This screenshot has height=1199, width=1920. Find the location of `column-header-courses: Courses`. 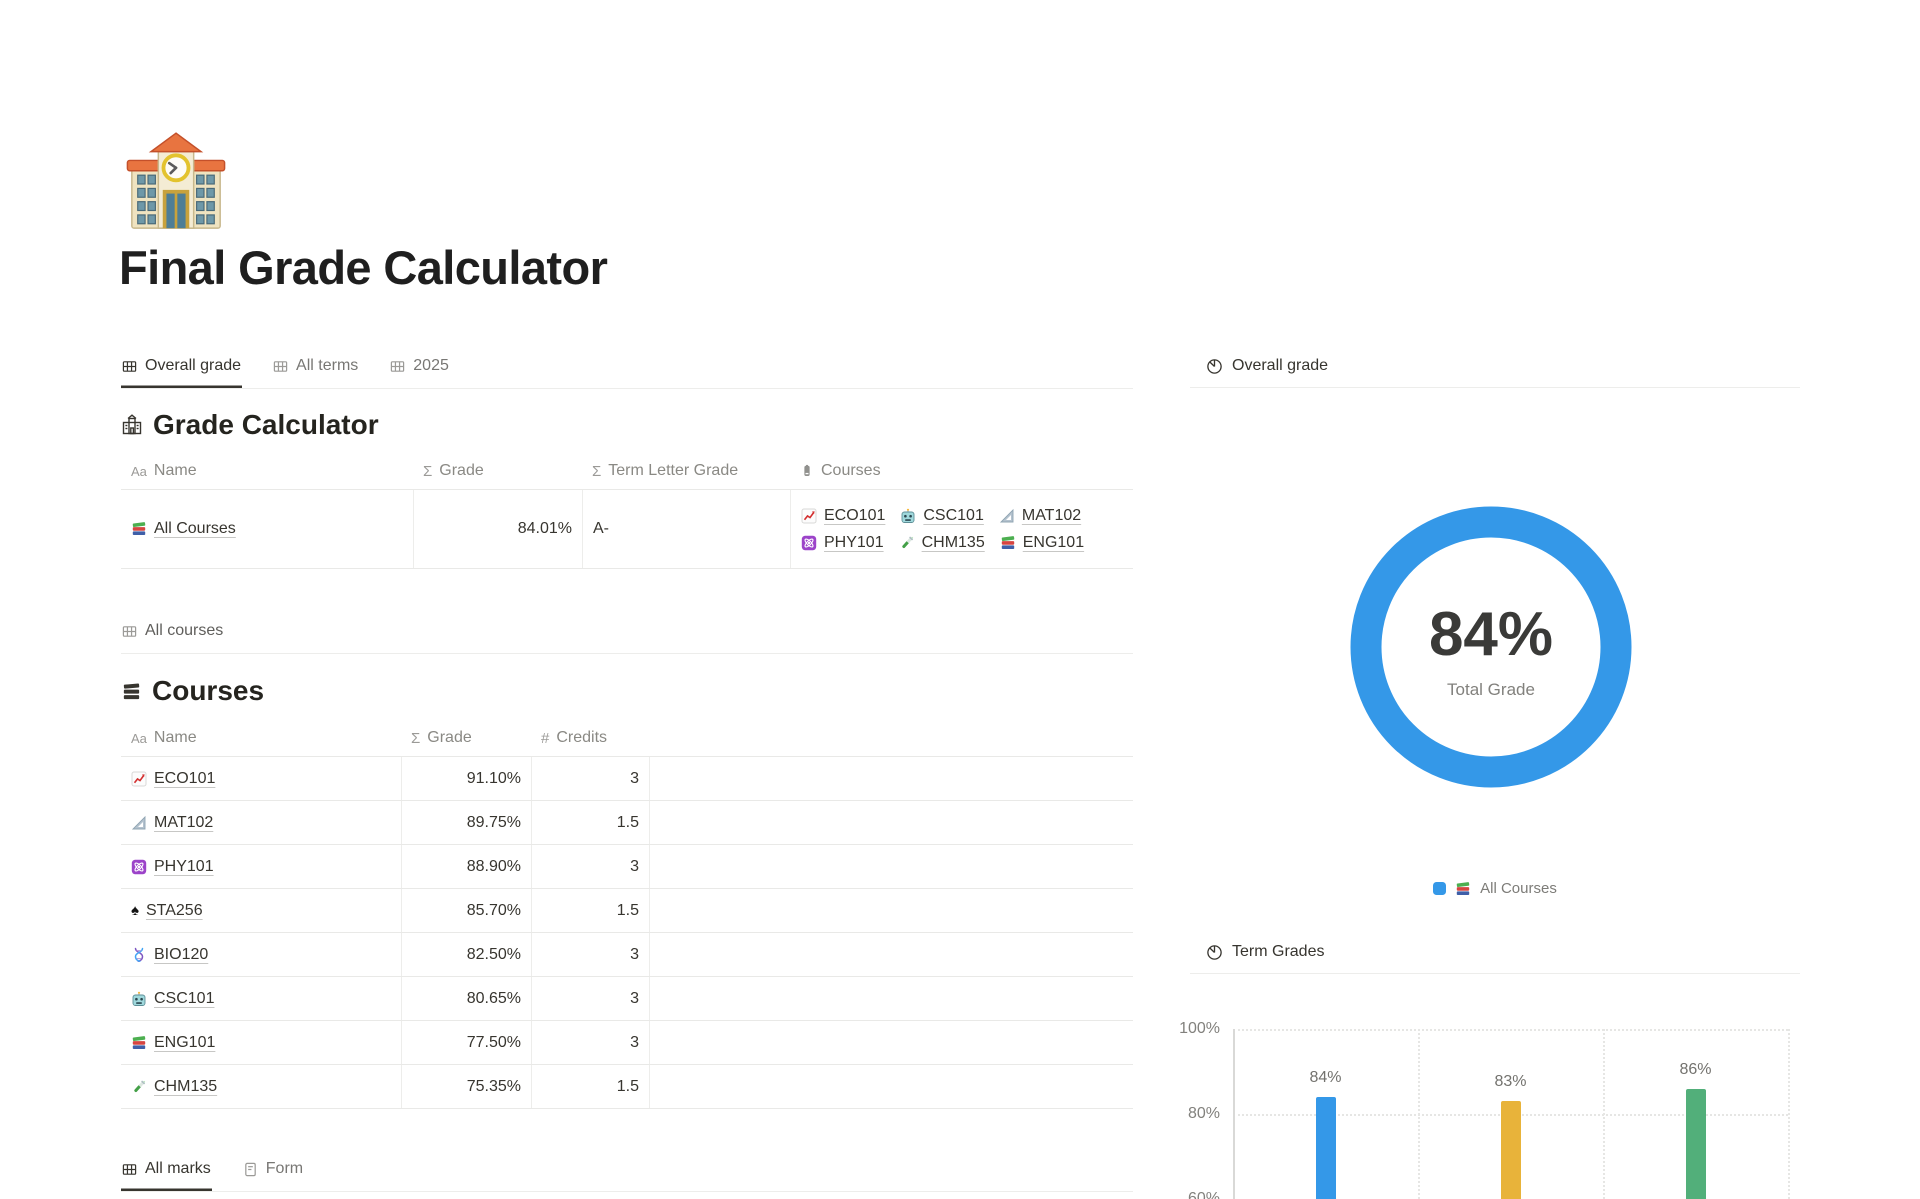

column-header-courses: Courses is located at coordinates (961, 471).